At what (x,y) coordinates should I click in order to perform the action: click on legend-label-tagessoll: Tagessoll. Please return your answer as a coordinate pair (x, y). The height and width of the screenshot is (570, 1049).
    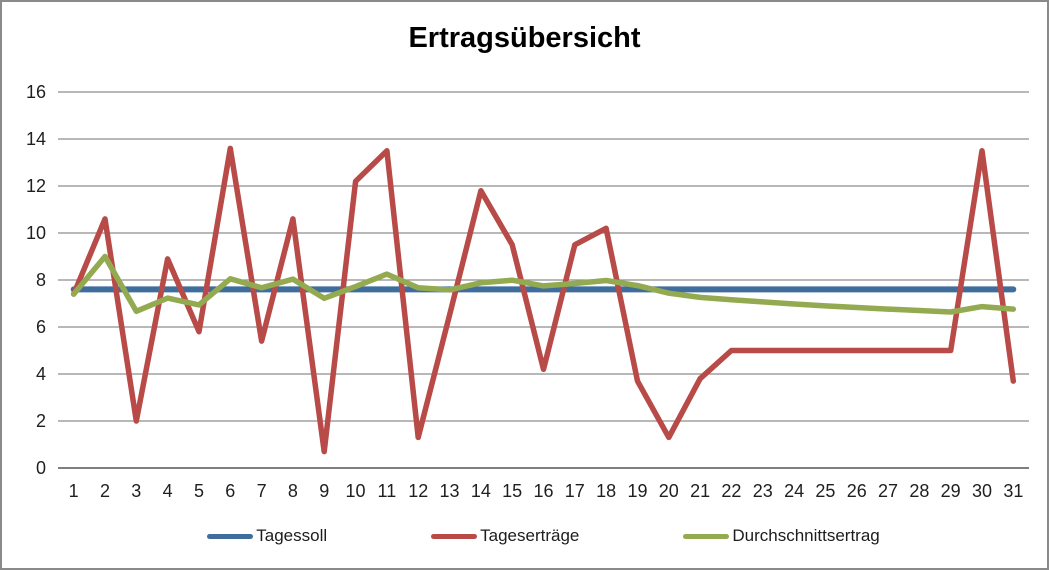
    Looking at the image, I should click on (292, 535).